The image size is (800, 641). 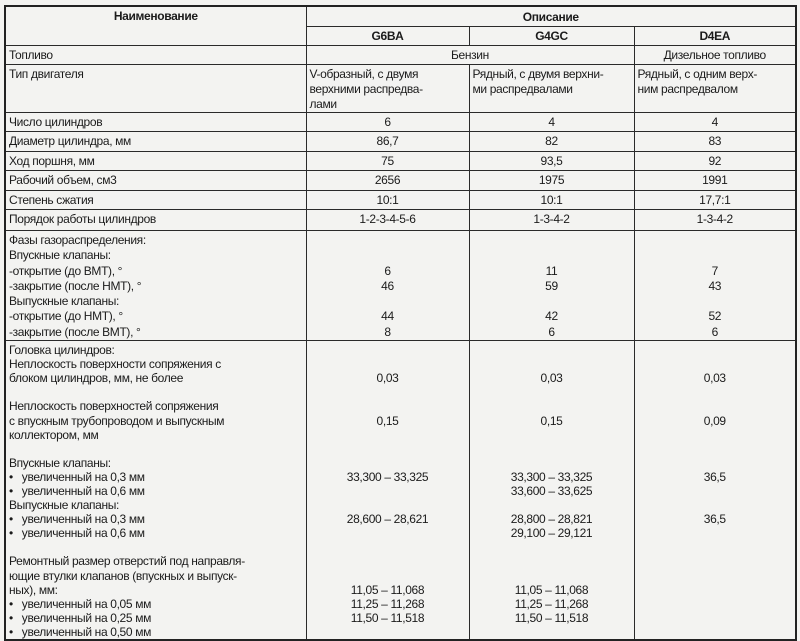 I want to click on table-row: Рабочий объем, см3 2656 1975 1991, so click(x=400, y=180).